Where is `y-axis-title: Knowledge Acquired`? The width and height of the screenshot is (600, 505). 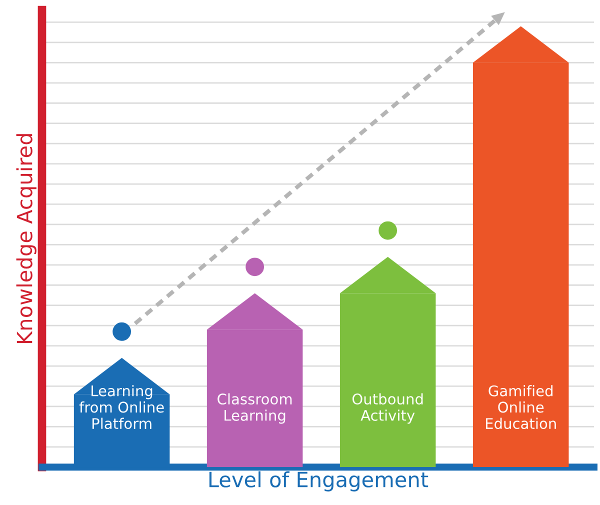 y-axis-title: Knowledge Acquired is located at coordinates (26, 238).